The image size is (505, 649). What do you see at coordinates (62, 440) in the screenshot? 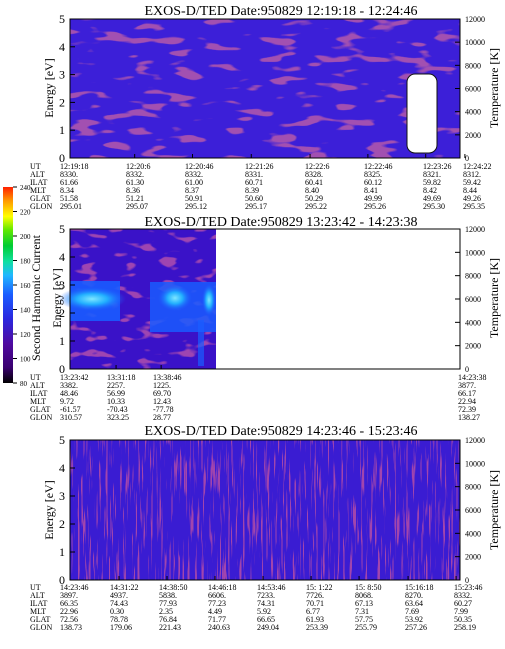
I see `ytick-label: 5` at bounding box center [62, 440].